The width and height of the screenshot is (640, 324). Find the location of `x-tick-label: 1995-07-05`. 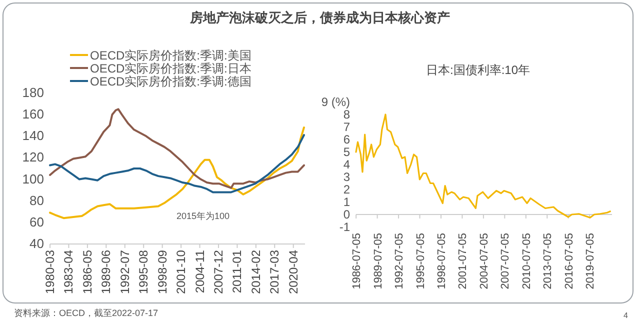

x-tick-label: 1995-07-05 is located at coordinates (420, 261).